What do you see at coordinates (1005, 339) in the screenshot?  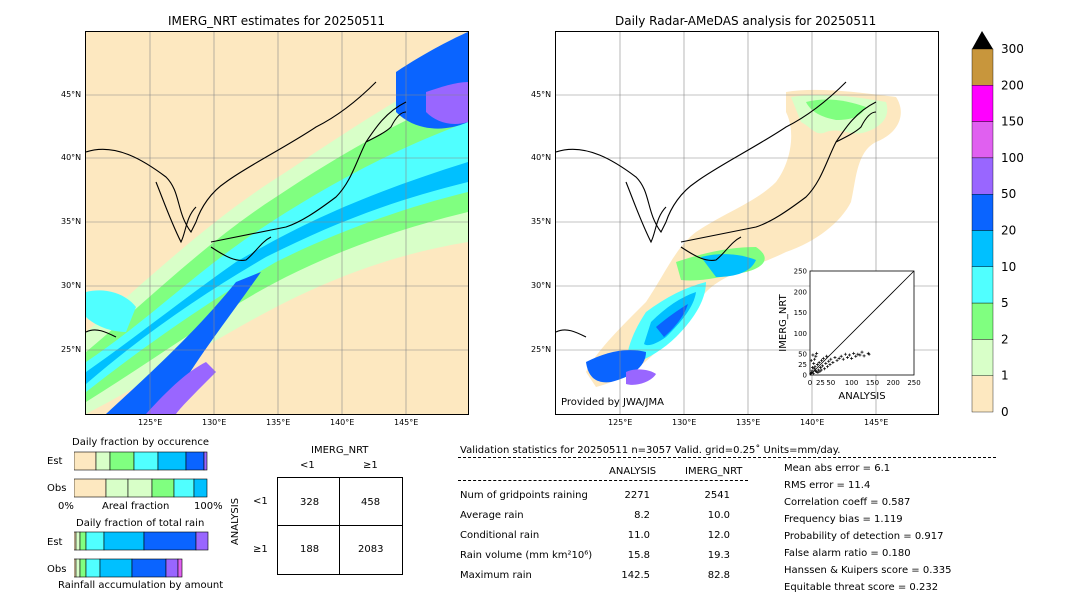 I see `colorbar-tick-label: 2` at bounding box center [1005, 339].